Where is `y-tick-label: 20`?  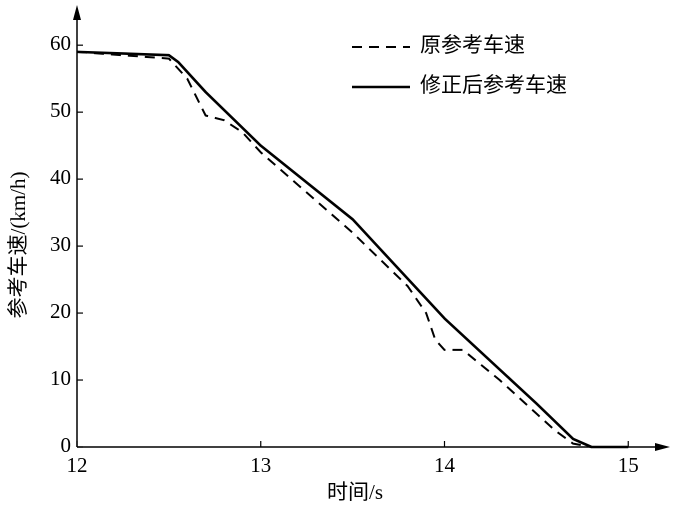
y-tick-label: 20 is located at coordinates (60, 311).